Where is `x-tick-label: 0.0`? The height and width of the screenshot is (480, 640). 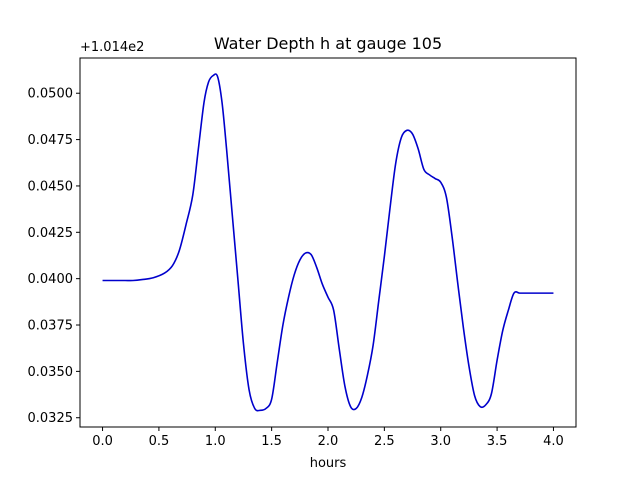
x-tick-label: 0.0 is located at coordinates (102, 441).